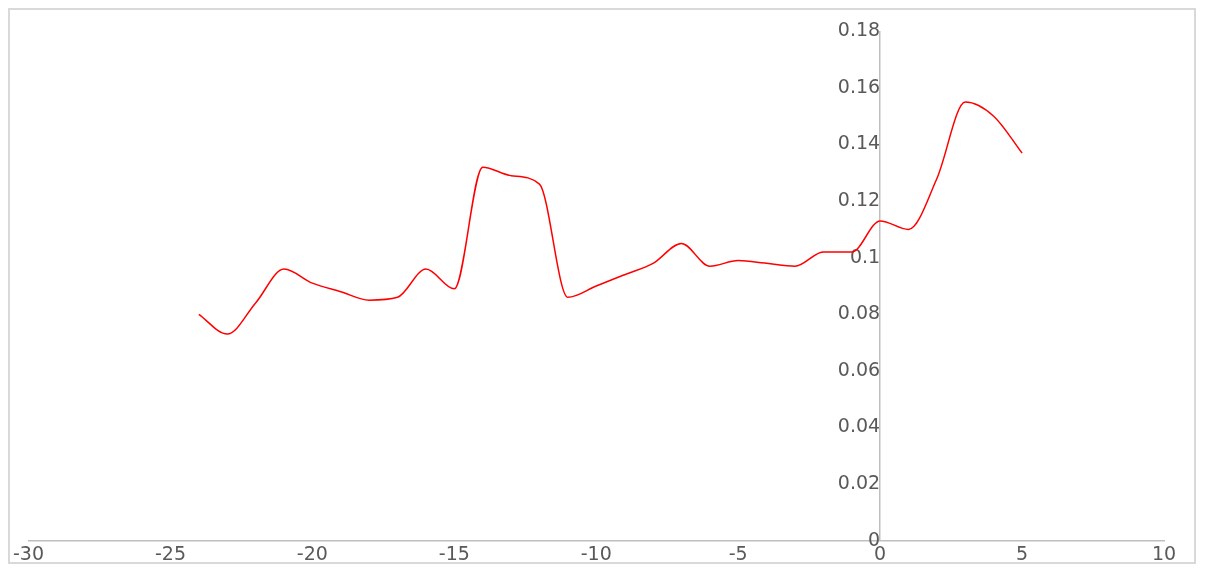 The height and width of the screenshot is (576, 1206). Describe the element at coordinates (1022, 552) in the screenshot. I see `x-tick-label: 5` at that location.